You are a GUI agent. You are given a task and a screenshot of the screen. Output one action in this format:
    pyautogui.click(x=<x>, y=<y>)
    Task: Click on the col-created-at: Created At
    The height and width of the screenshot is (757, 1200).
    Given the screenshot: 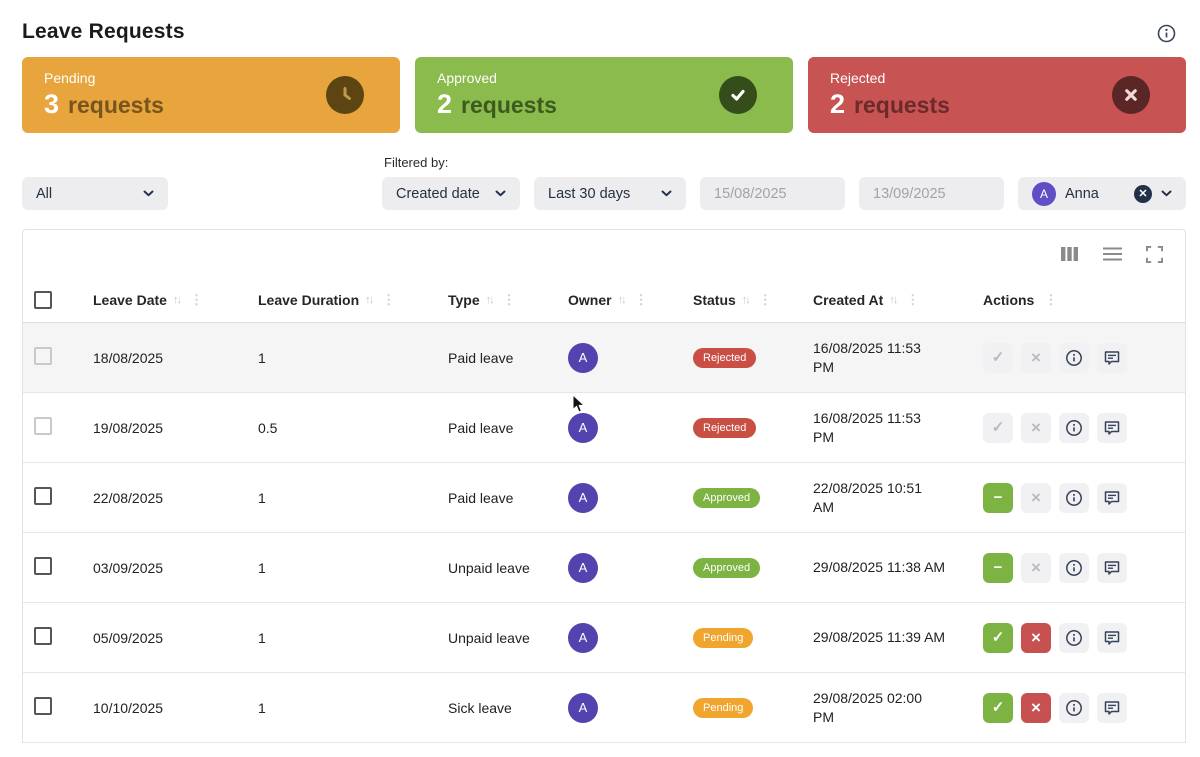 What is the action you would take?
    pyautogui.click(x=848, y=300)
    